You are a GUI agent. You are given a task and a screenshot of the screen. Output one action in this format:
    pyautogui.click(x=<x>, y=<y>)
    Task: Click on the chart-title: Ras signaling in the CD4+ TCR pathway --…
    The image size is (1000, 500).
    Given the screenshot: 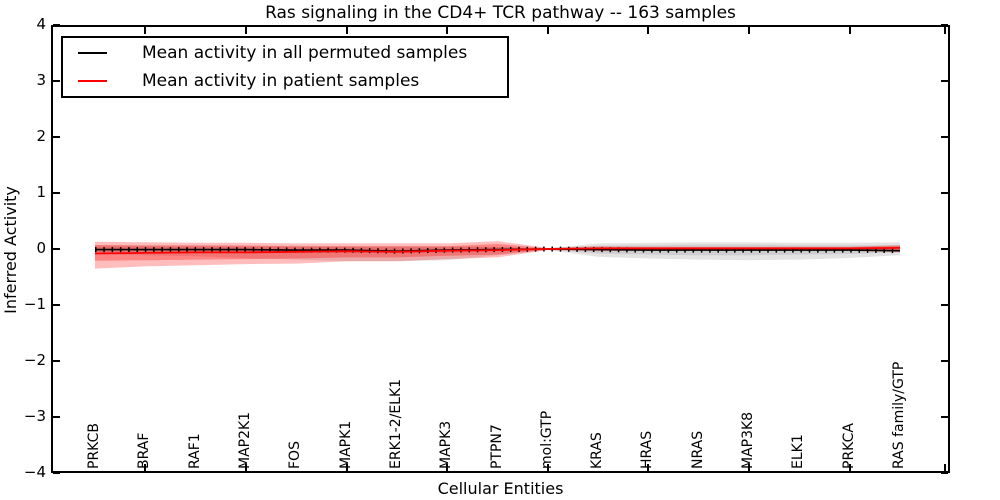 What is the action you would take?
    pyautogui.click(x=500, y=13)
    